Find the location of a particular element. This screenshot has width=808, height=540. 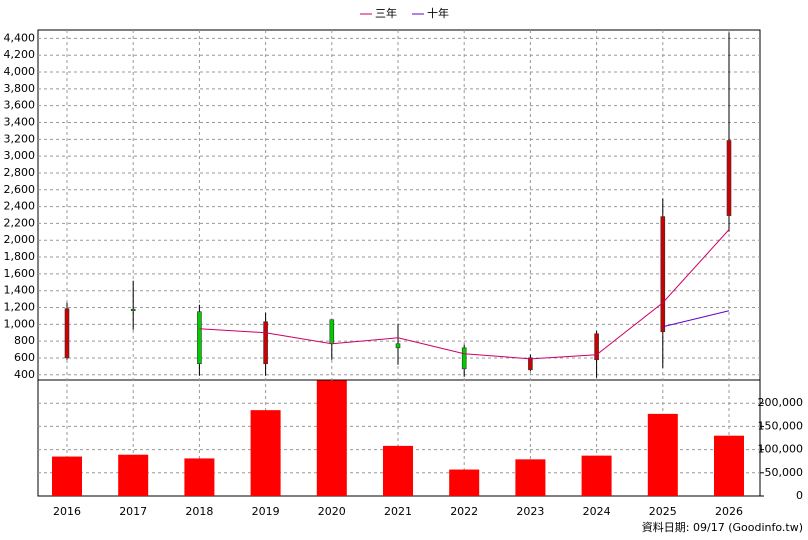

y-tick-label: 4,000 is located at coordinates (20, 71).